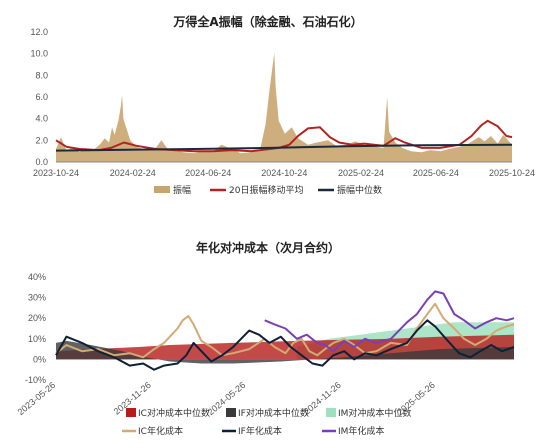 This screenshot has height=443, width=537. What do you see at coordinates (174, 413) in the screenshot?
I see `legend-label-ic-median: IC对冲成本中位数` at bounding box center [174, 413].